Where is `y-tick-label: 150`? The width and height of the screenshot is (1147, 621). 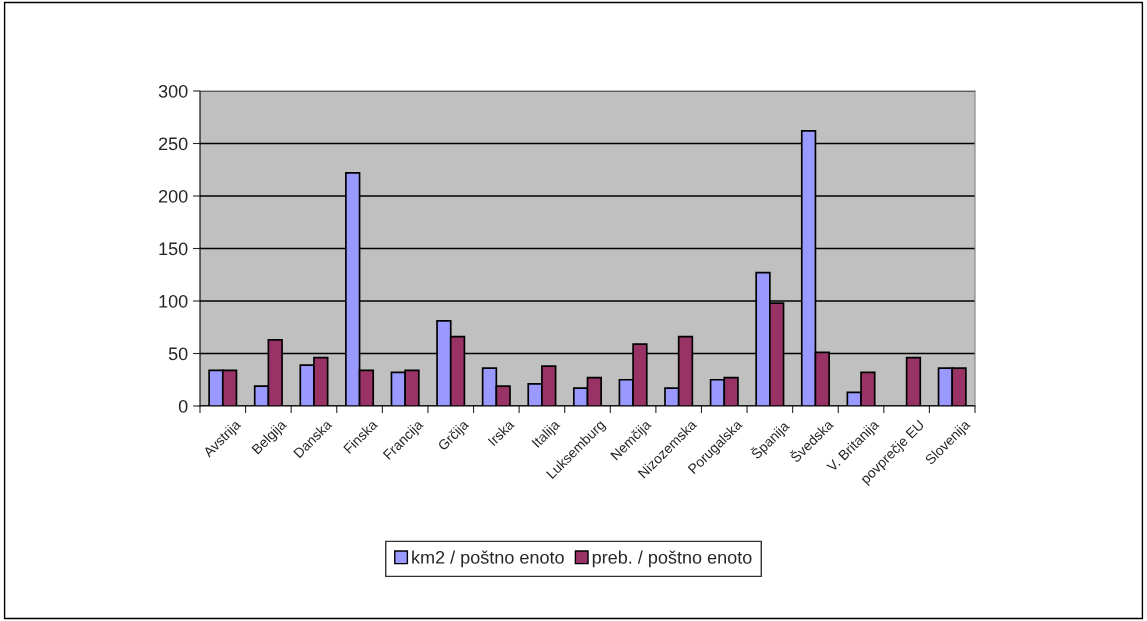
y-tick-label: 150 is located at coordinates (173, 249).